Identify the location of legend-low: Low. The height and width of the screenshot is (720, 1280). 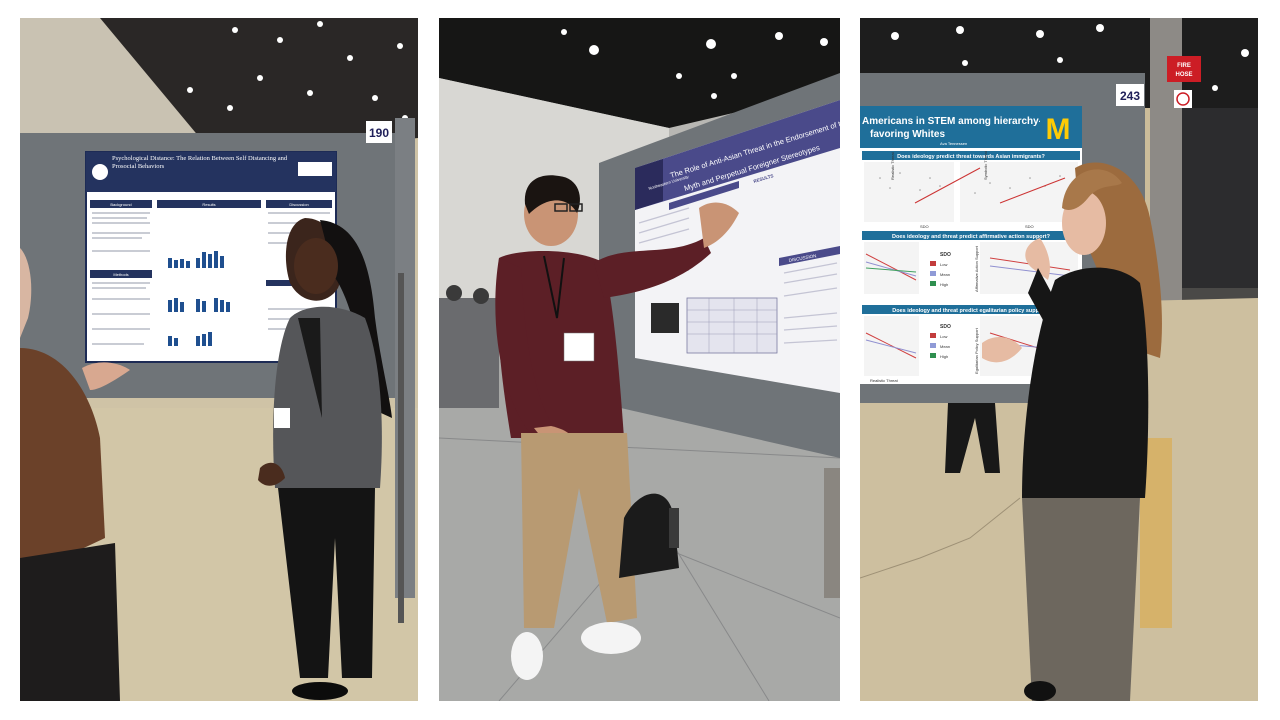
(943, 264).